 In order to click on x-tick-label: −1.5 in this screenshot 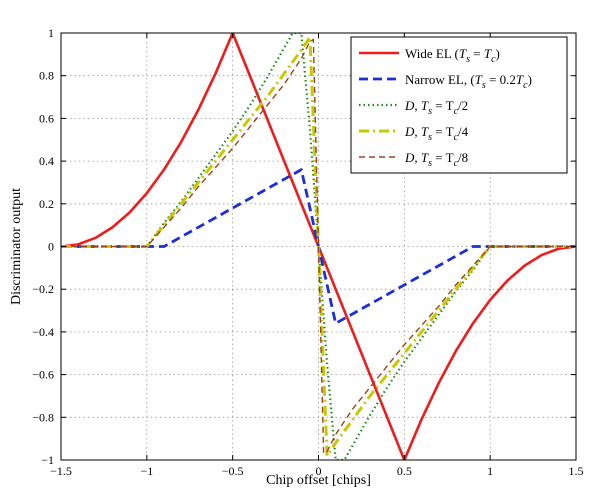, I will do `click(61, 471)`.